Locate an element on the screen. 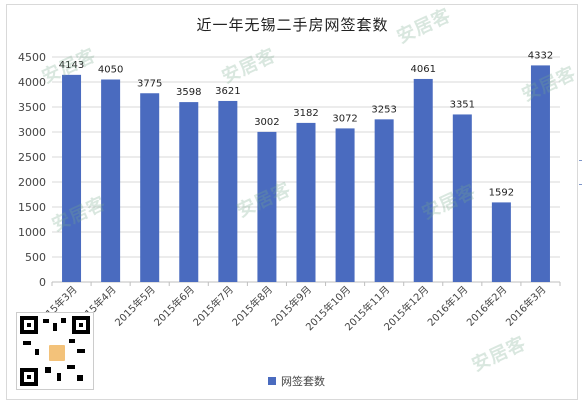 The width and height of the screenshot is (585, 405). data-label: 4143 is located at coordinates (71, 65).